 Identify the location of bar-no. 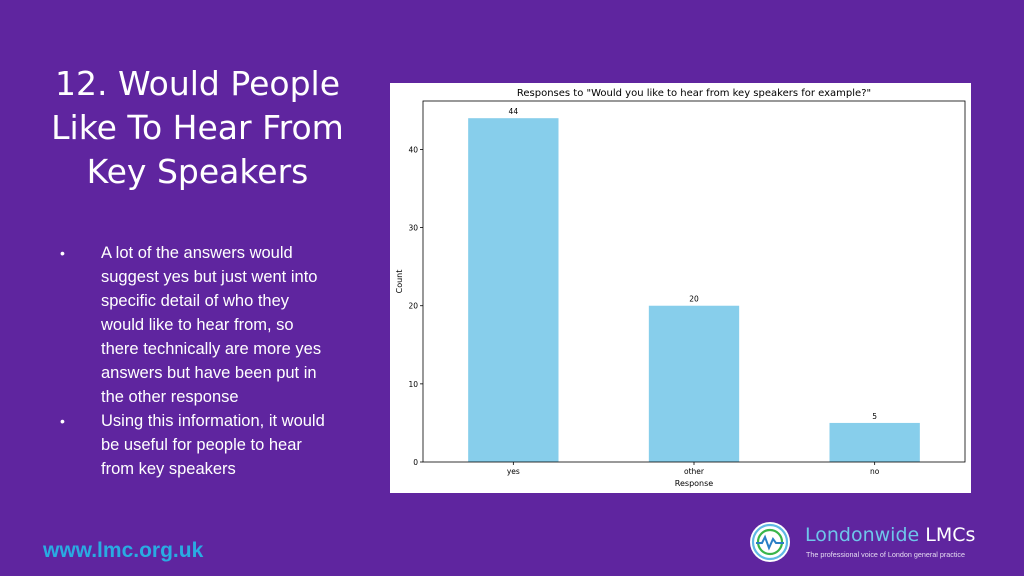
(874, 442).